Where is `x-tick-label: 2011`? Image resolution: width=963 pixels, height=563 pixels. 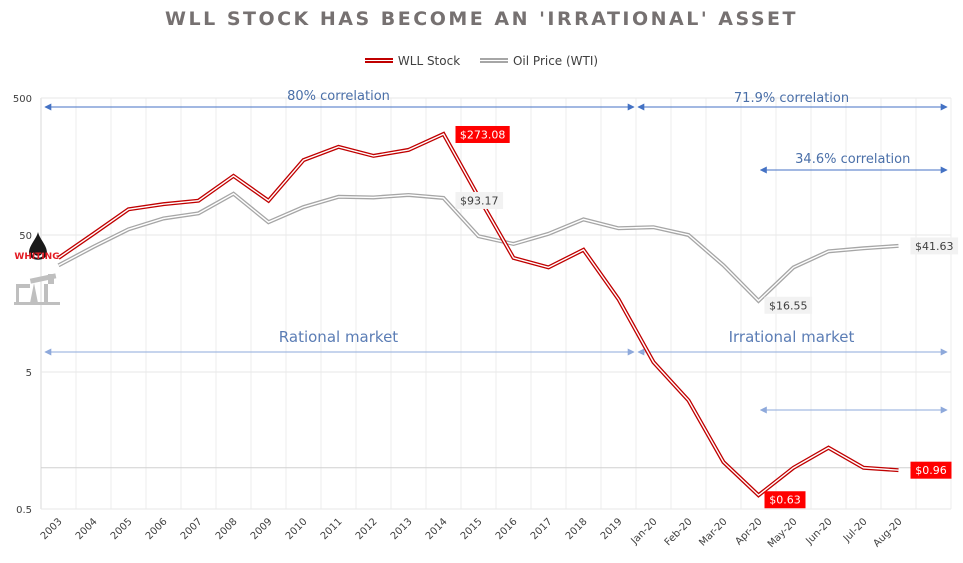 x-tick-label: 2011 is located at coordinates (332, 529).